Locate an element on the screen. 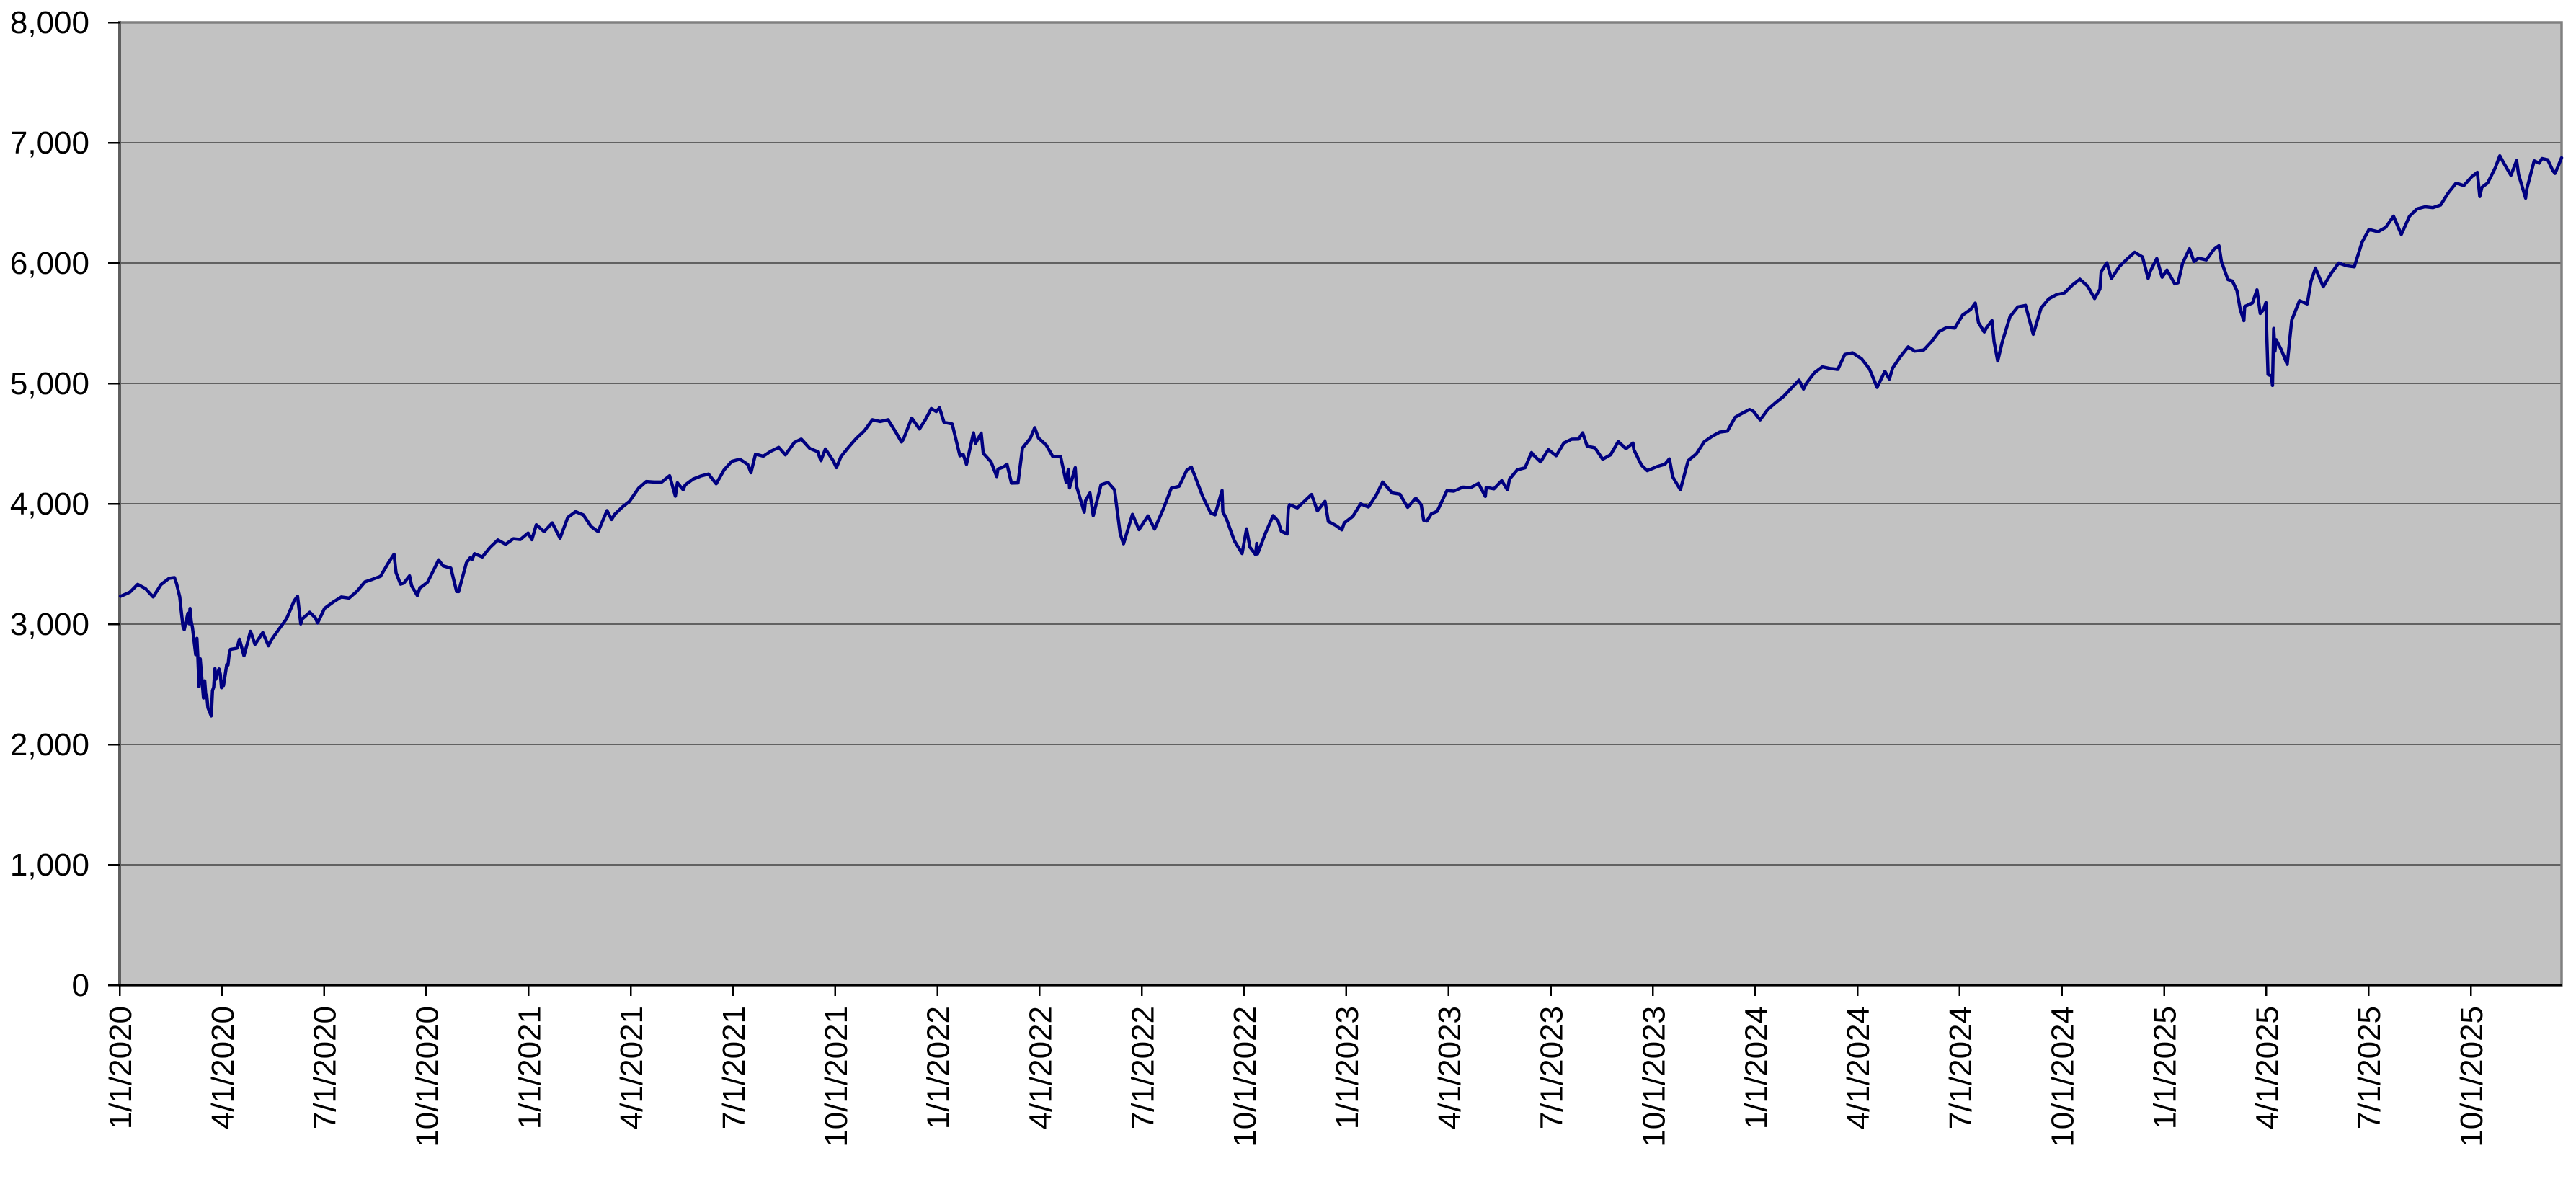  y-axis-label: 4,000 is located at coordinates (49, 504).